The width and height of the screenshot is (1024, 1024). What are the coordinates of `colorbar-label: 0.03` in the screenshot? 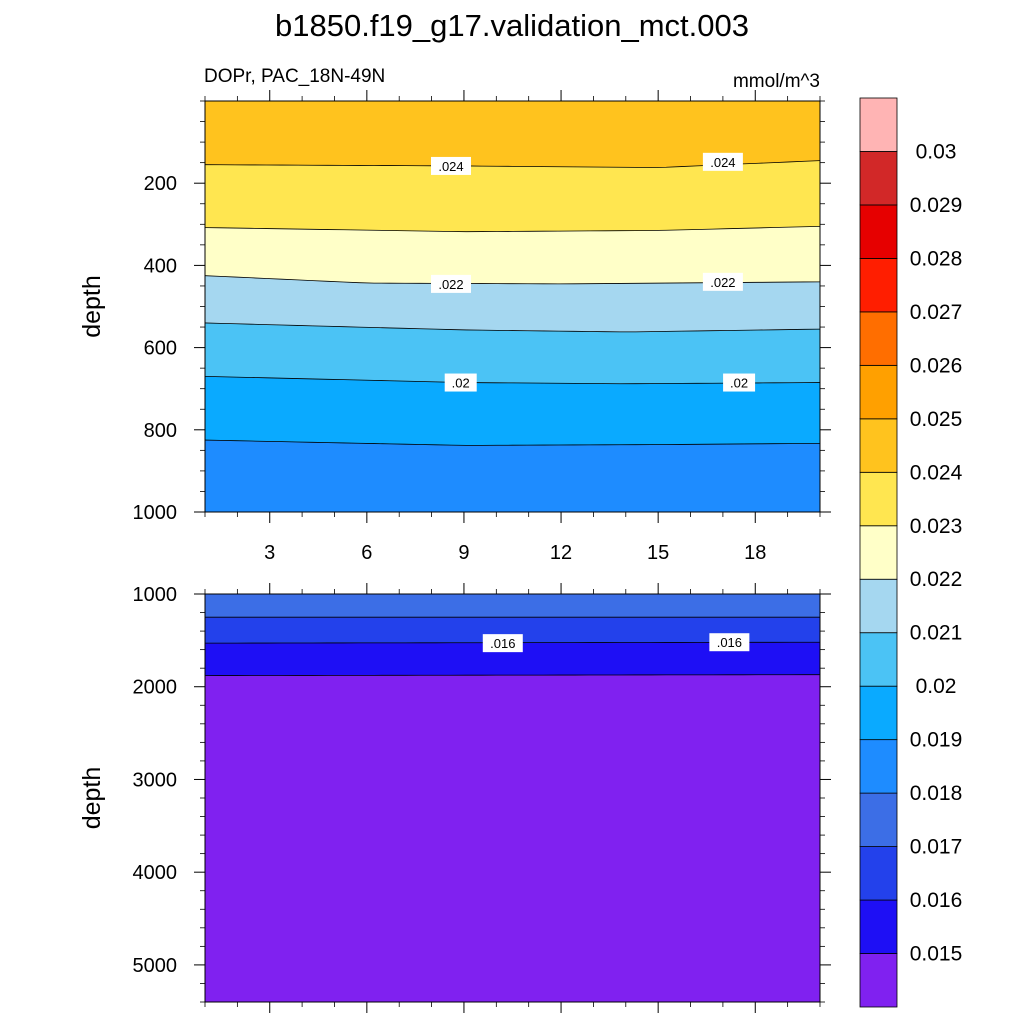 It's located at (936, 151).